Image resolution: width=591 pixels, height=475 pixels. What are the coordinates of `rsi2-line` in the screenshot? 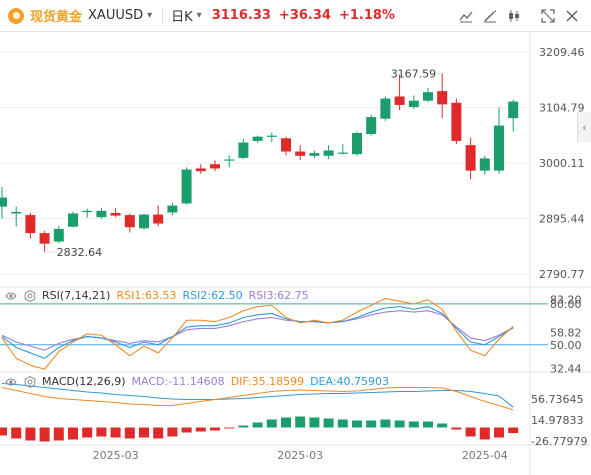 It's located at (257, 333).